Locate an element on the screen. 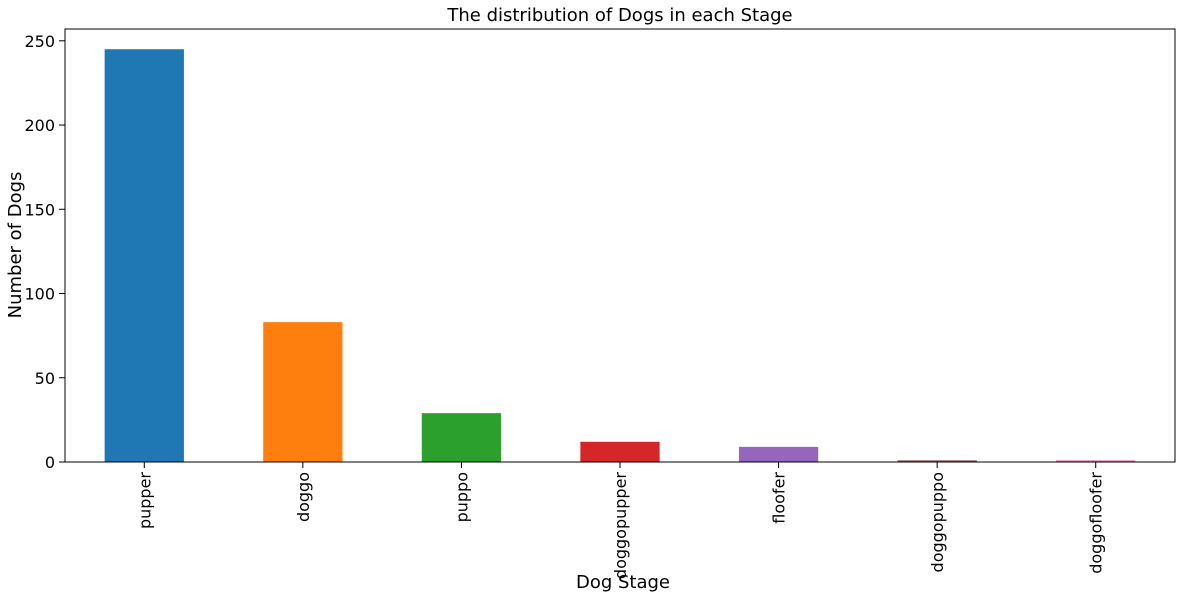 Image resolution: width=1191 pixels, height=603 pixels. bar-doggo is located at coordinates (303, 392).